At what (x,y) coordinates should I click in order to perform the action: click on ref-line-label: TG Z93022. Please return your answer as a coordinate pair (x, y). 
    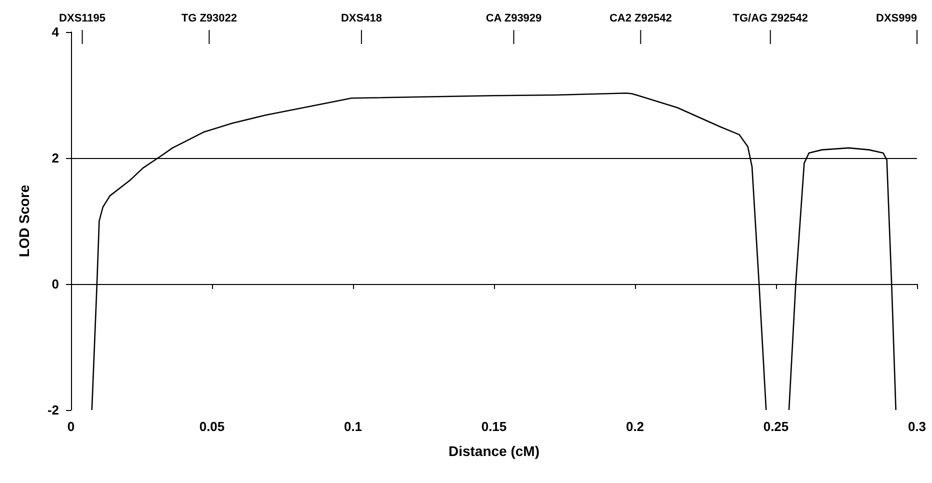
    Looking at the image, I should click on (209, 18).